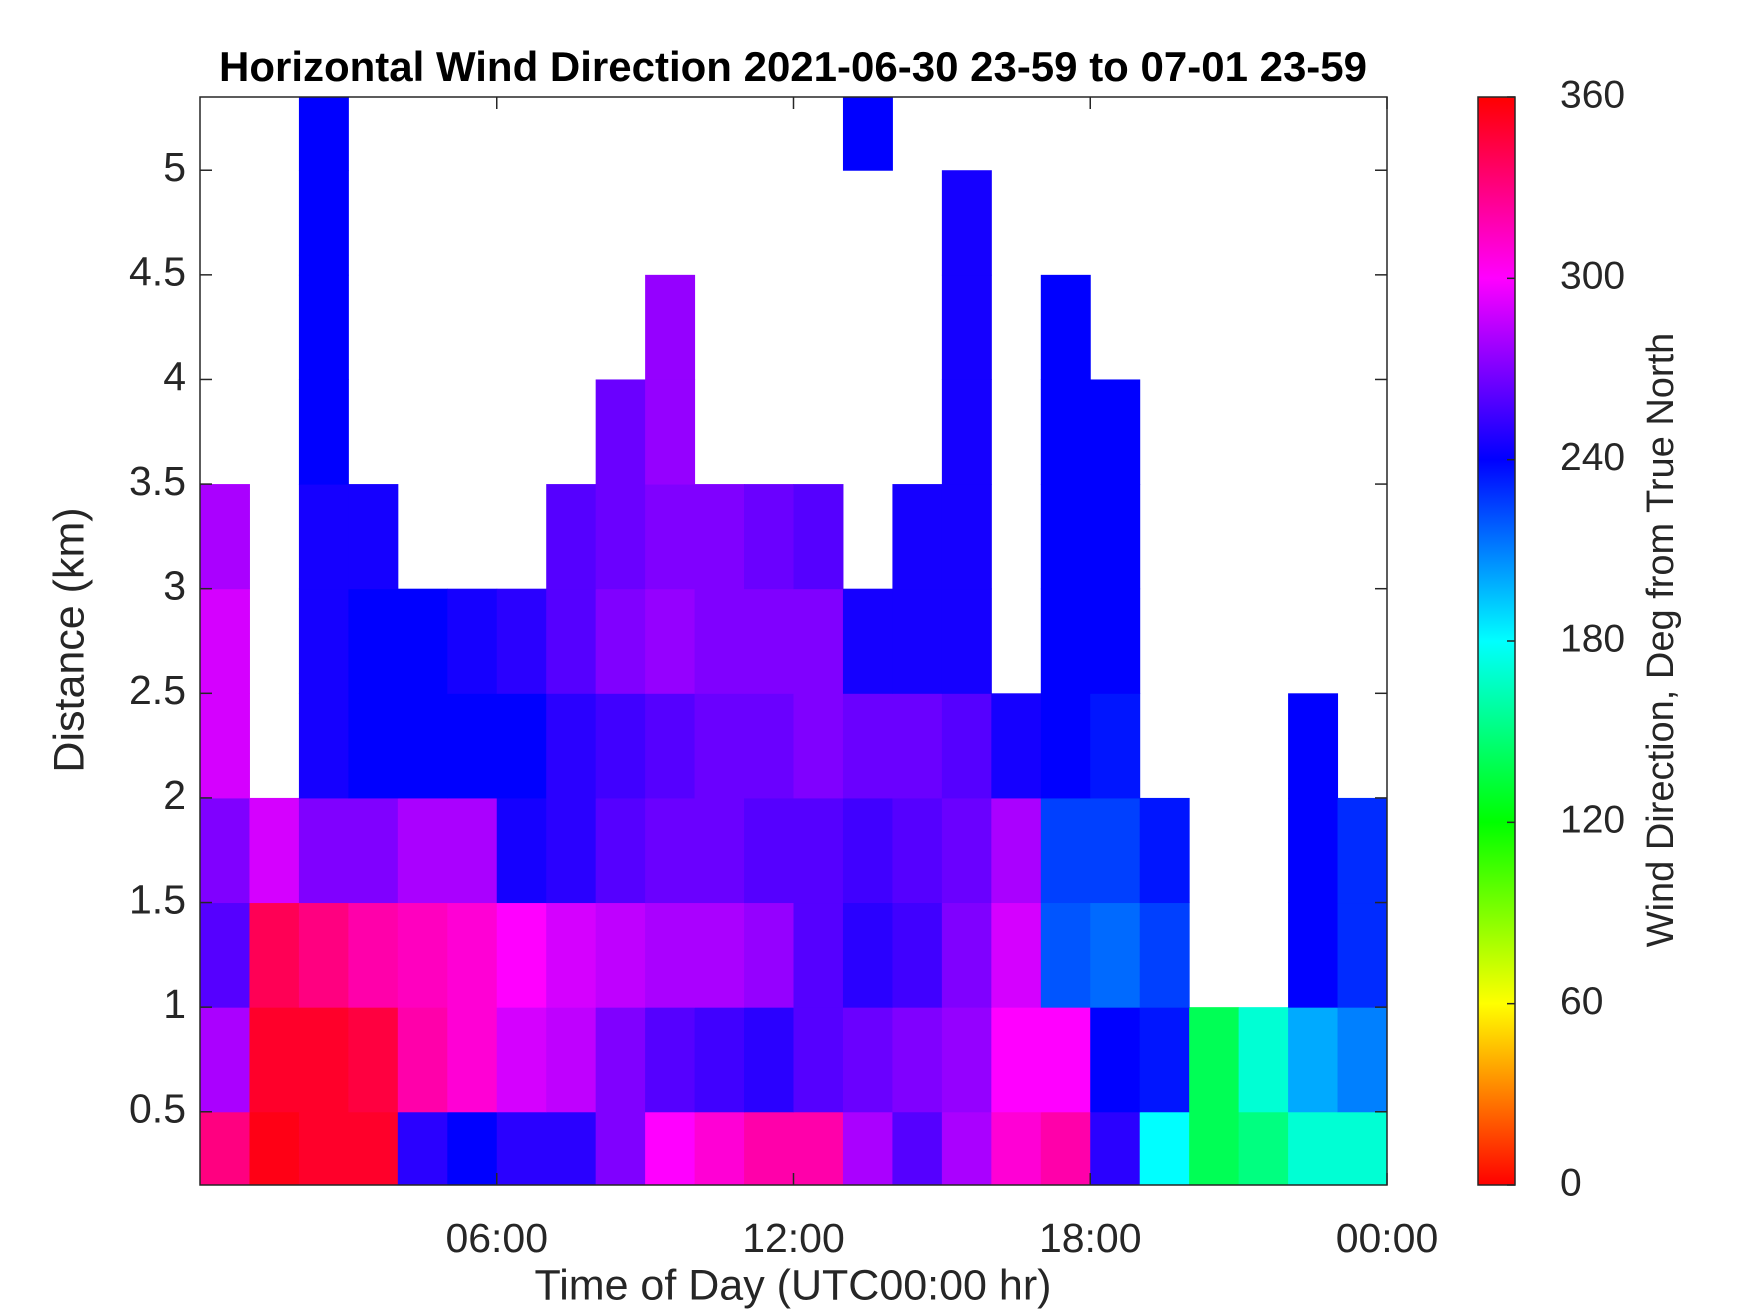  I want to click on y-tick-label: 4.5, so click(157, 272).